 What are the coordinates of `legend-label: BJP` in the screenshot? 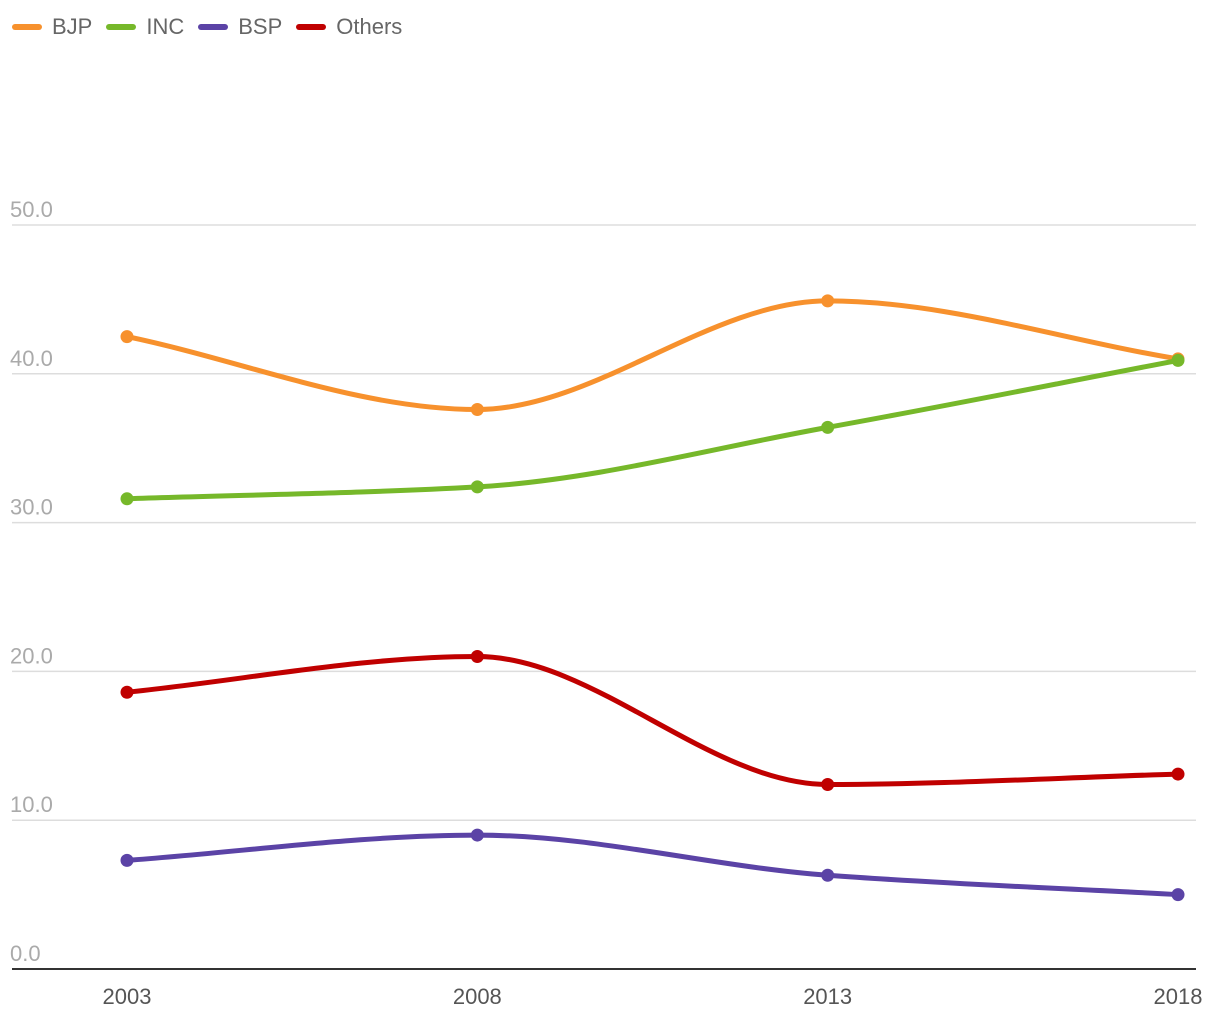 It's located at (72, 26).